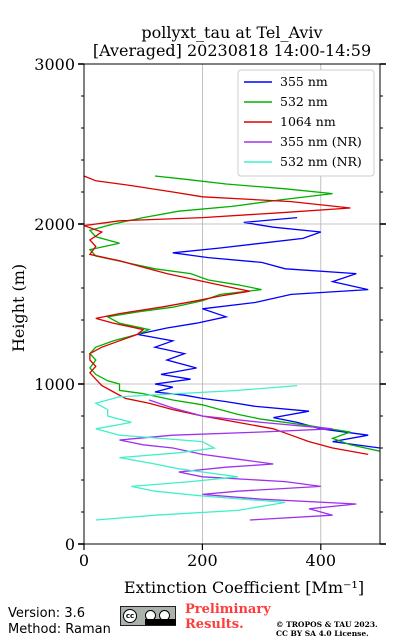 The width and height of the screenshot is (400, 640). Describe the element at coordinates (327, 624) in the screenshot. I see `copyright-line1: © TROPOS & TAU 2023.` at that location.